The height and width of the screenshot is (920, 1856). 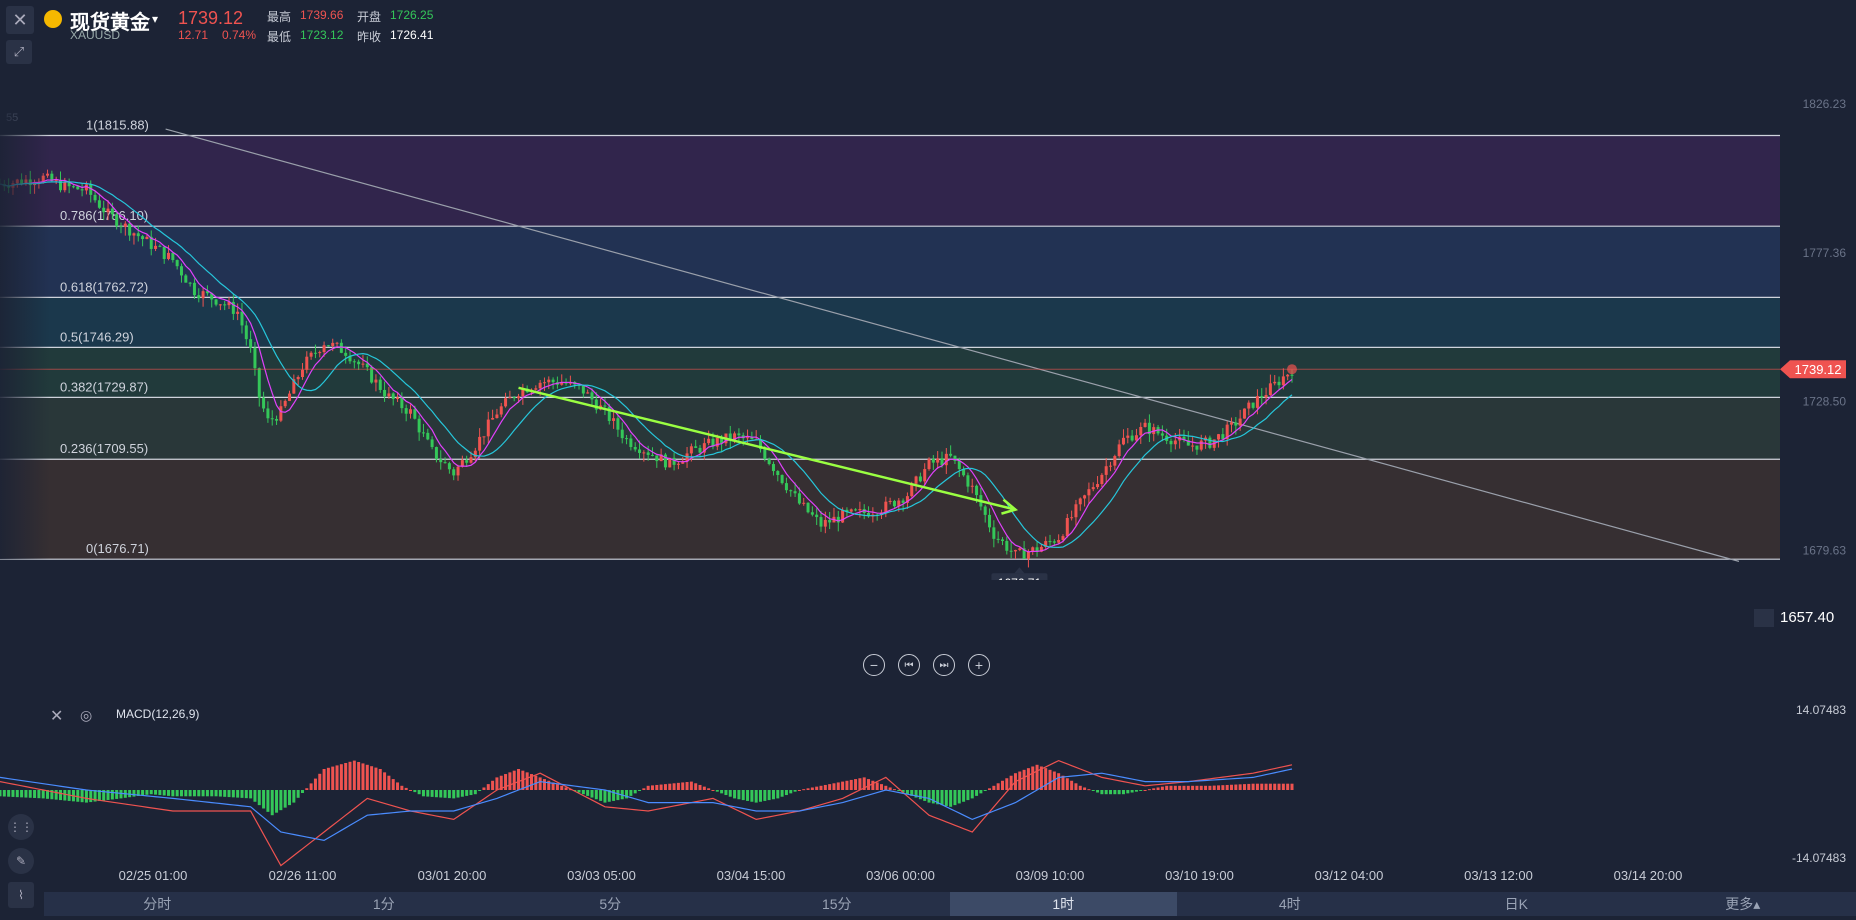 What do you see at coordinates (155, 19) in the screenshot?
I see `caret-down-icon: ▾` at bounding box center [155, 19].